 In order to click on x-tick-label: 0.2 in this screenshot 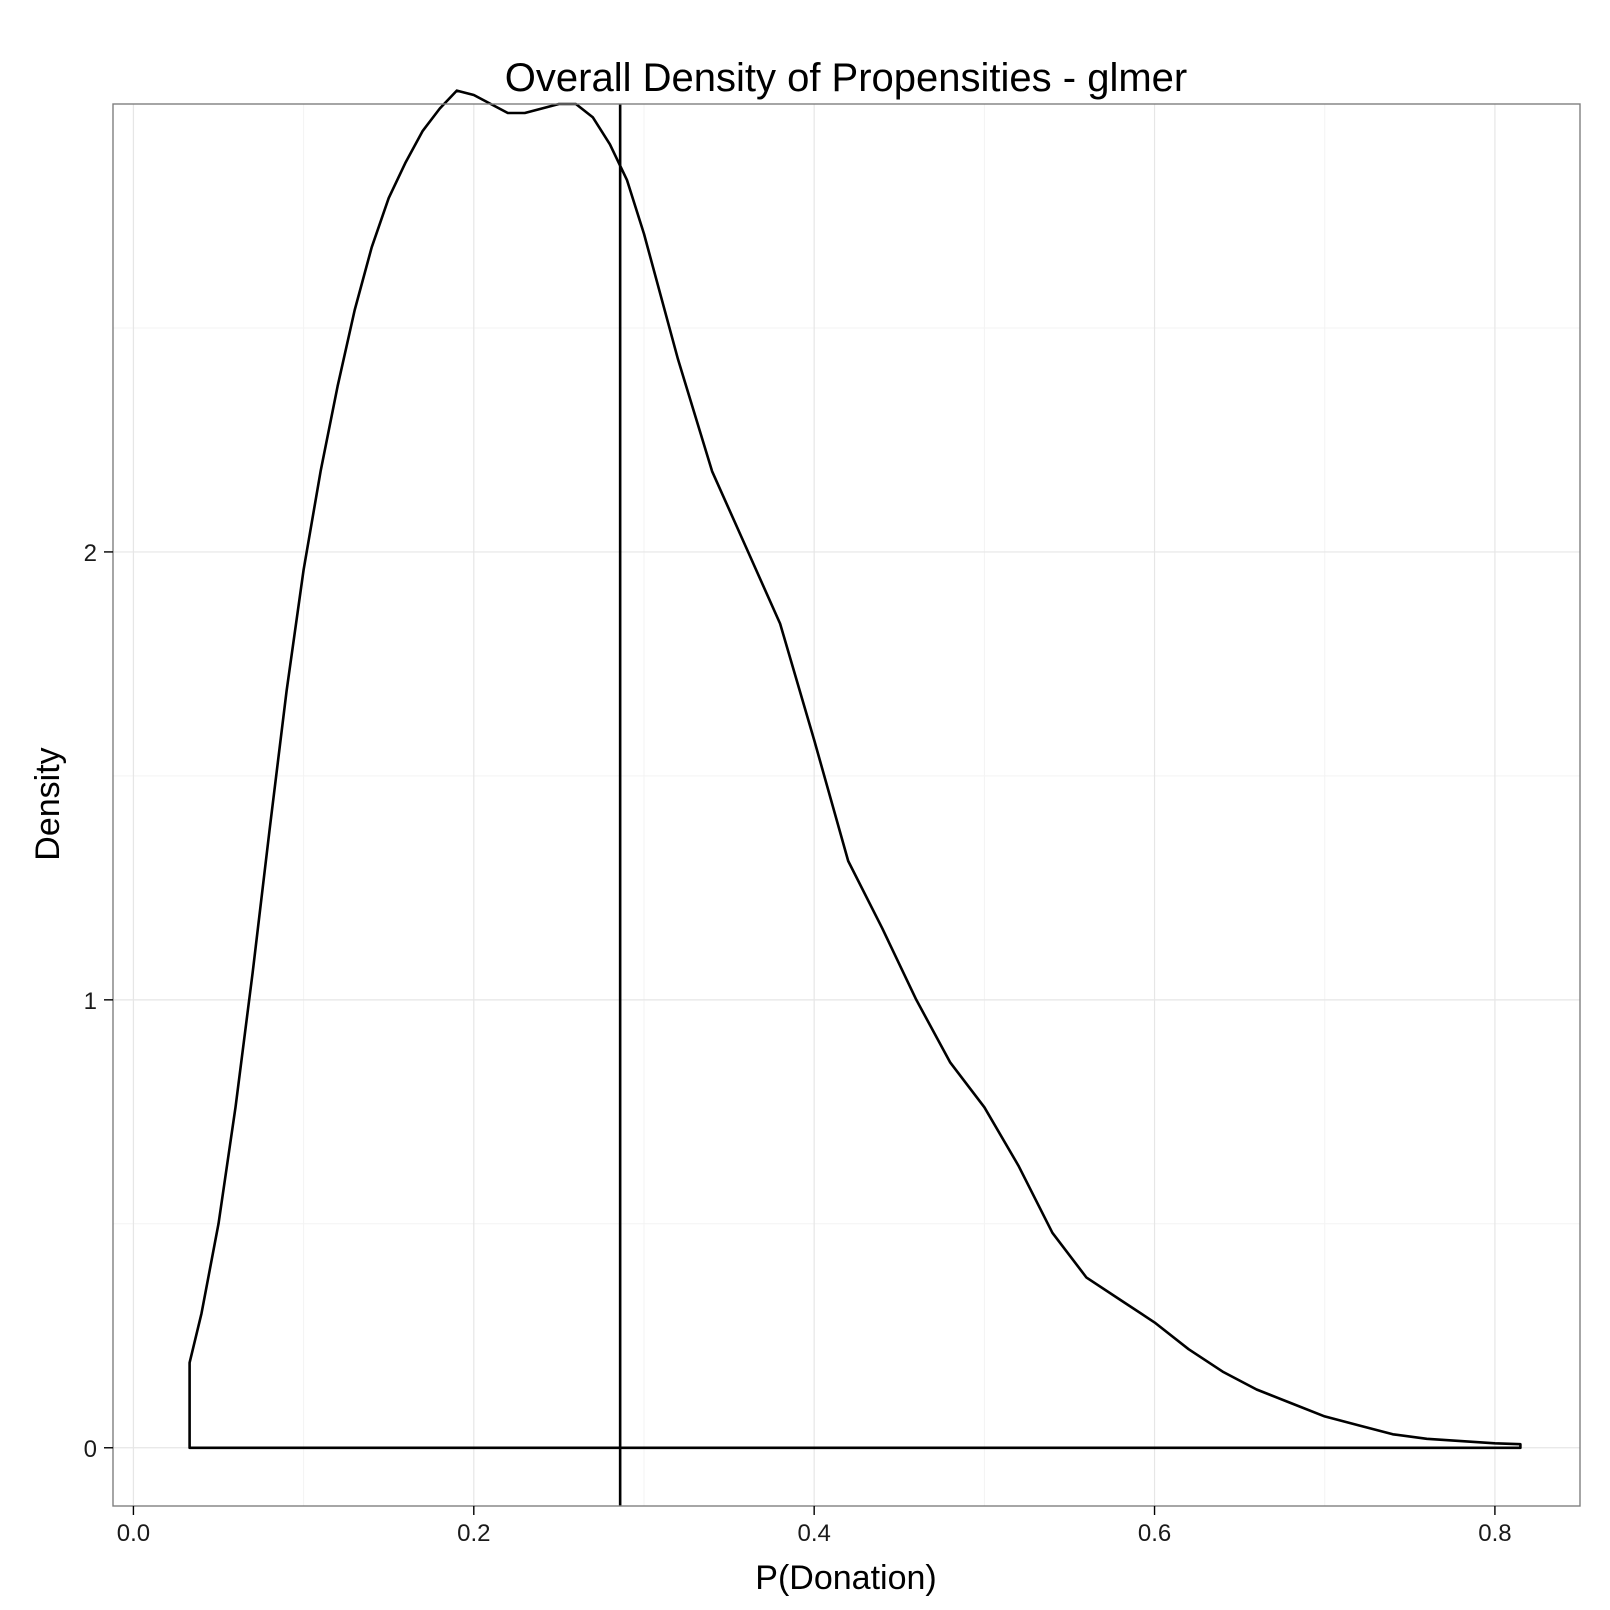, I will do `click(473, 1533)`.